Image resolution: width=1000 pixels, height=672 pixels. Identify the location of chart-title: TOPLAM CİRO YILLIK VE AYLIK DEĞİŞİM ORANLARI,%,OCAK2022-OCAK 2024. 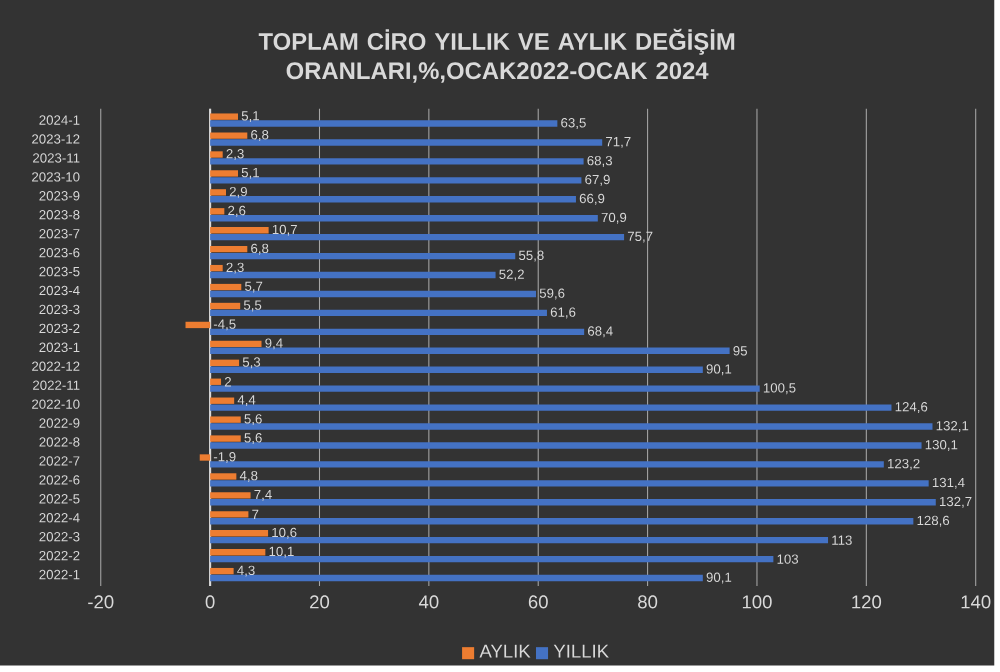
(496, 55).